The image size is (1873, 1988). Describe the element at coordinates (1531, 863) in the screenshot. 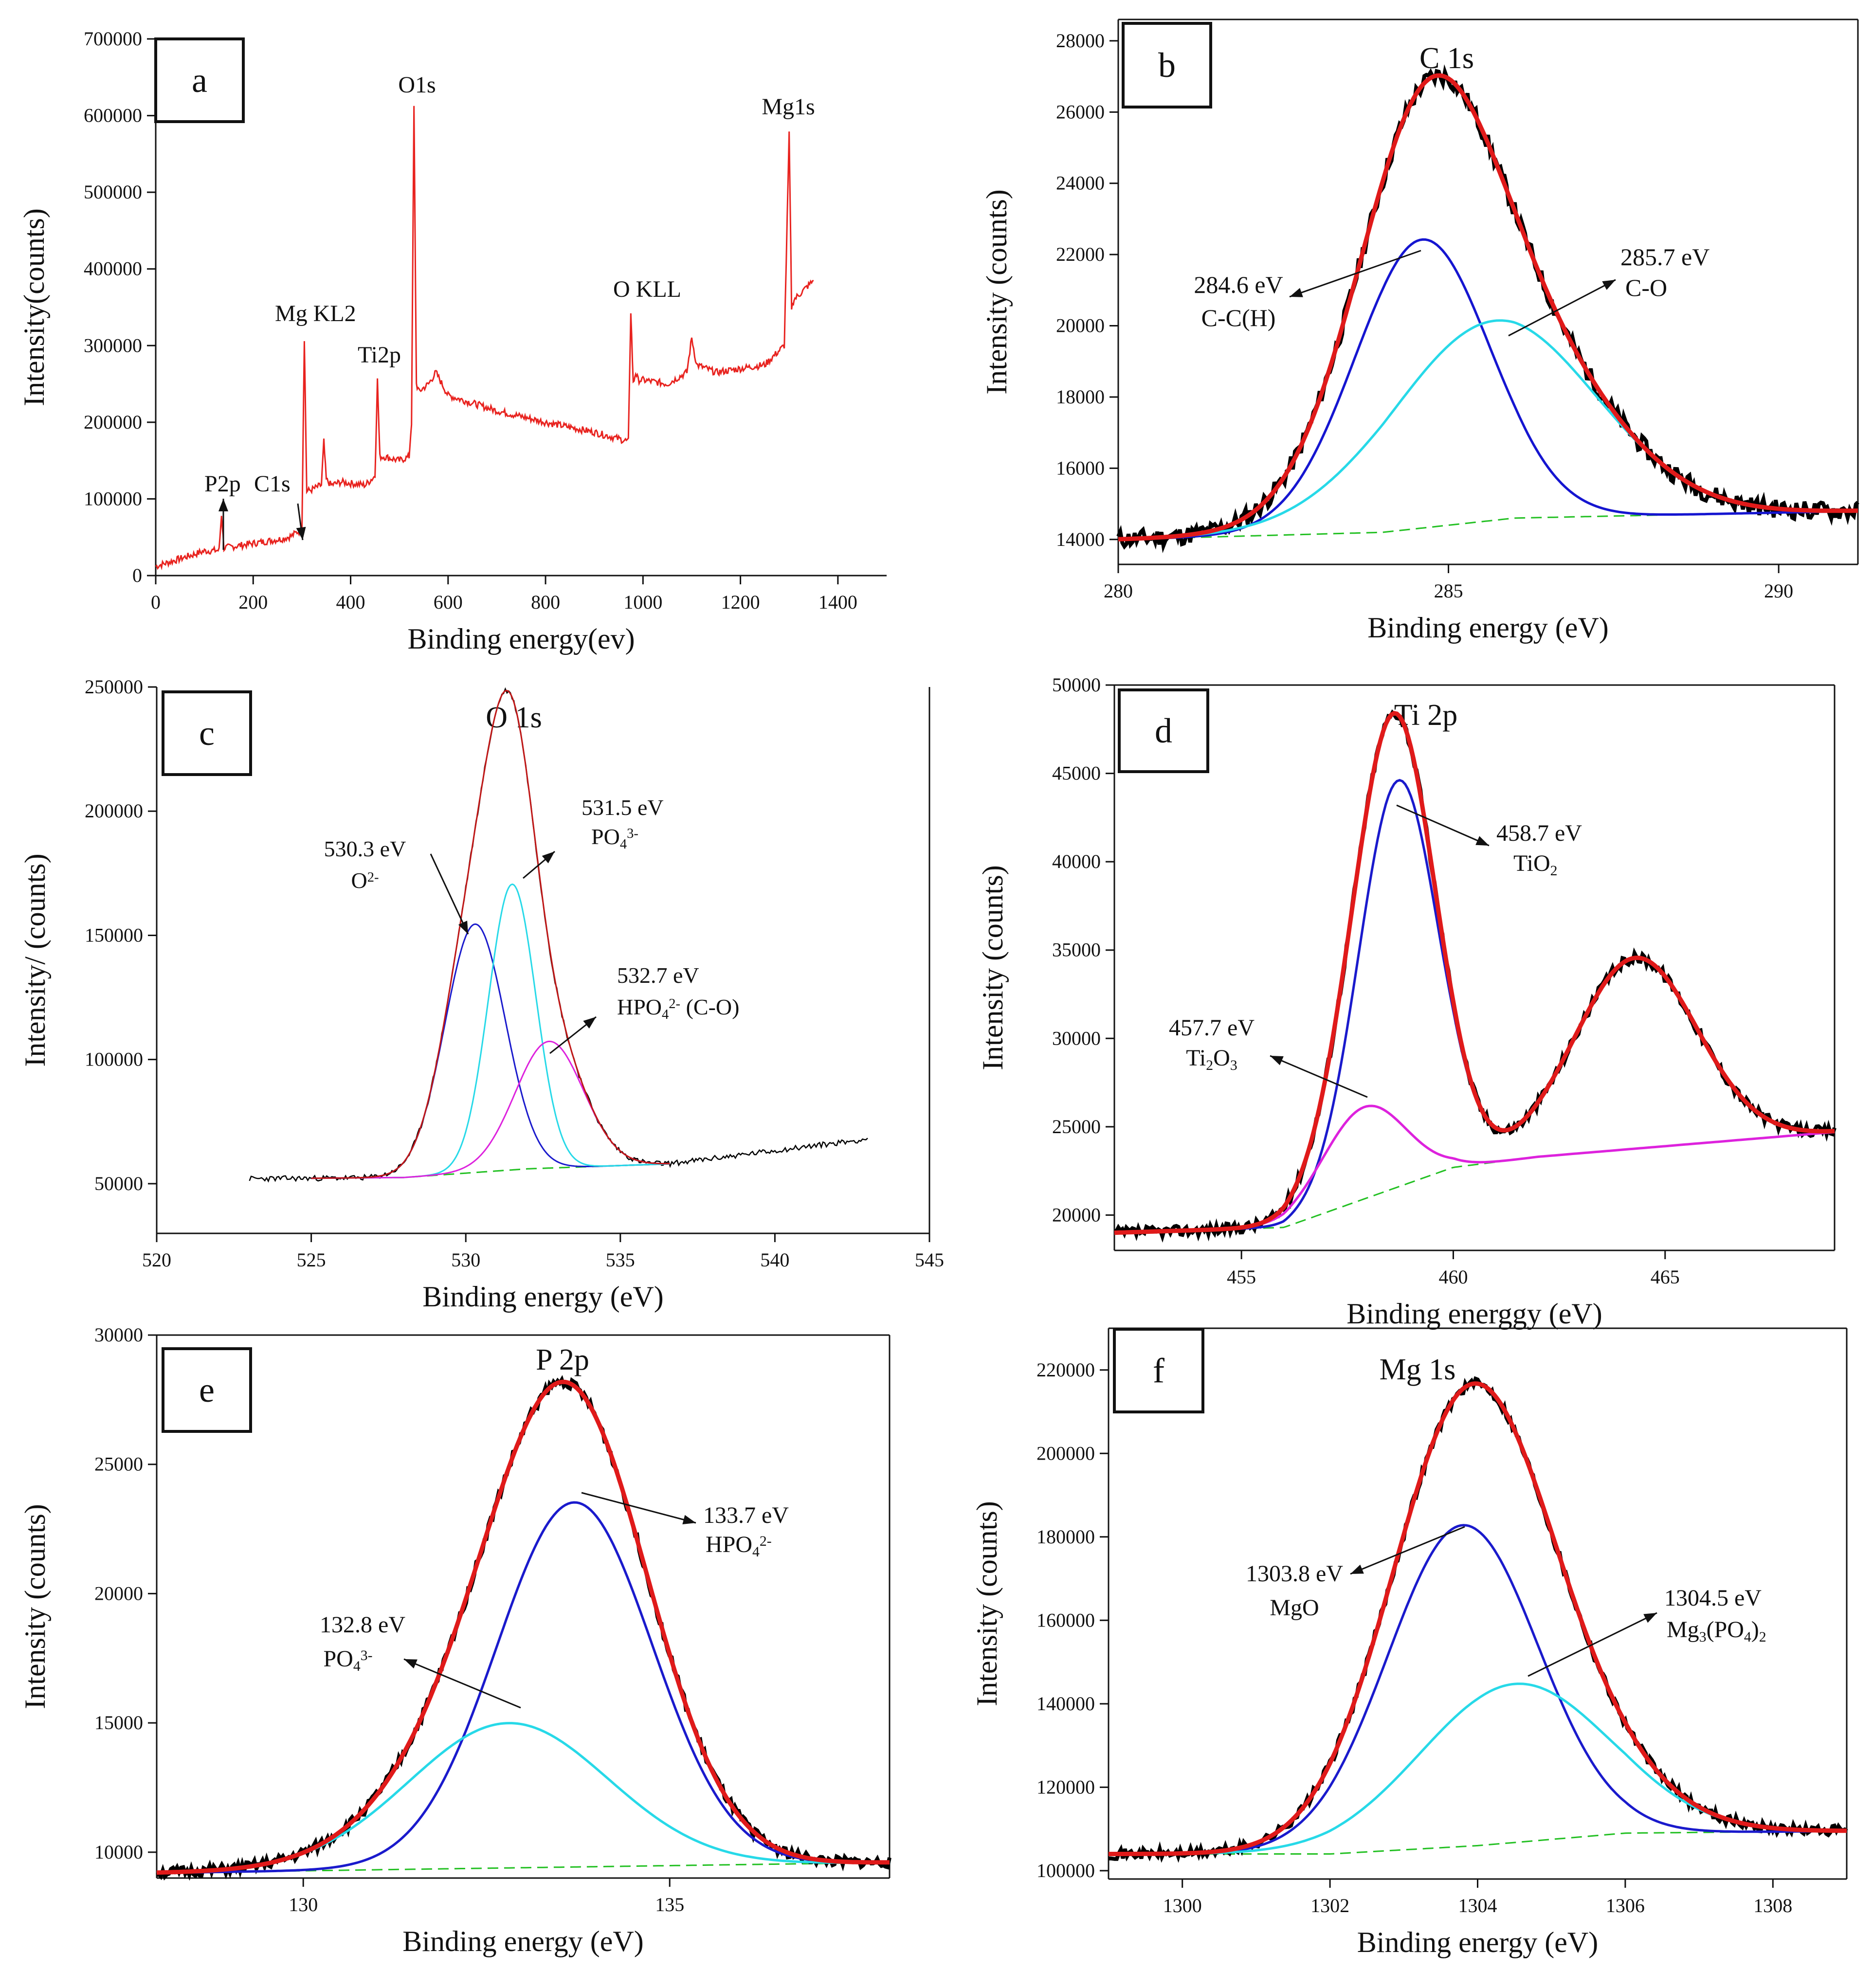

I see `label-part: TiO` at that location.